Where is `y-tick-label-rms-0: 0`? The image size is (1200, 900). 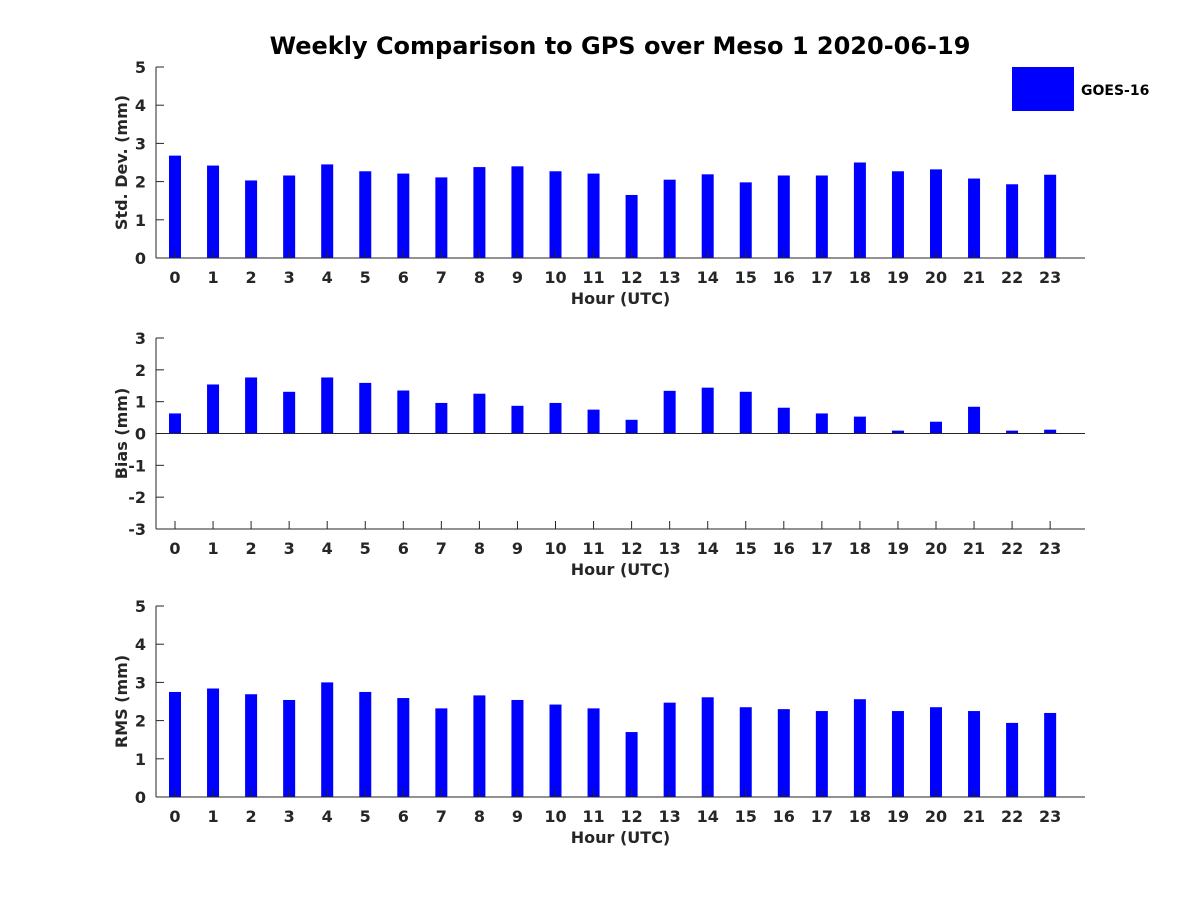
y-tick-label-rms-0: 0 is located at coordinates (140, 797).